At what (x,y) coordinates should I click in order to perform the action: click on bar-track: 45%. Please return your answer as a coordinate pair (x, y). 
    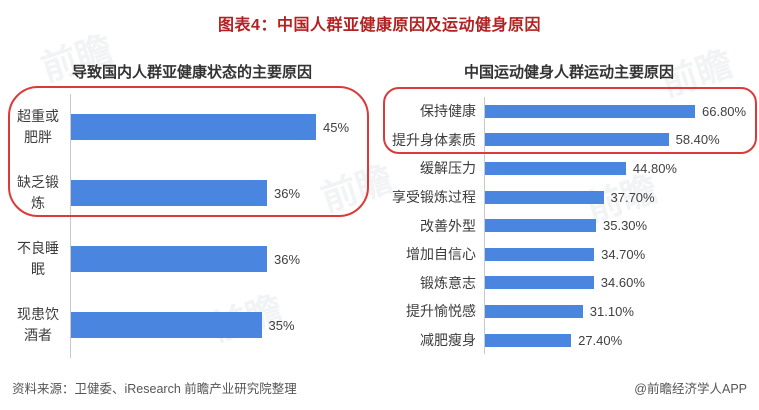
    Looking at the image, I should click on (224, 127).